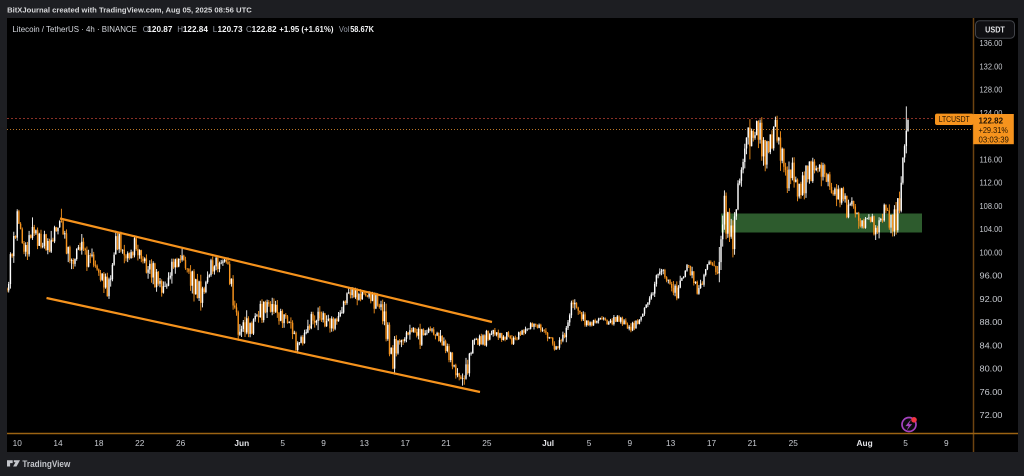 The image size is (1024, 476). I want to click on svg-text: Aug, so click(865, 443).